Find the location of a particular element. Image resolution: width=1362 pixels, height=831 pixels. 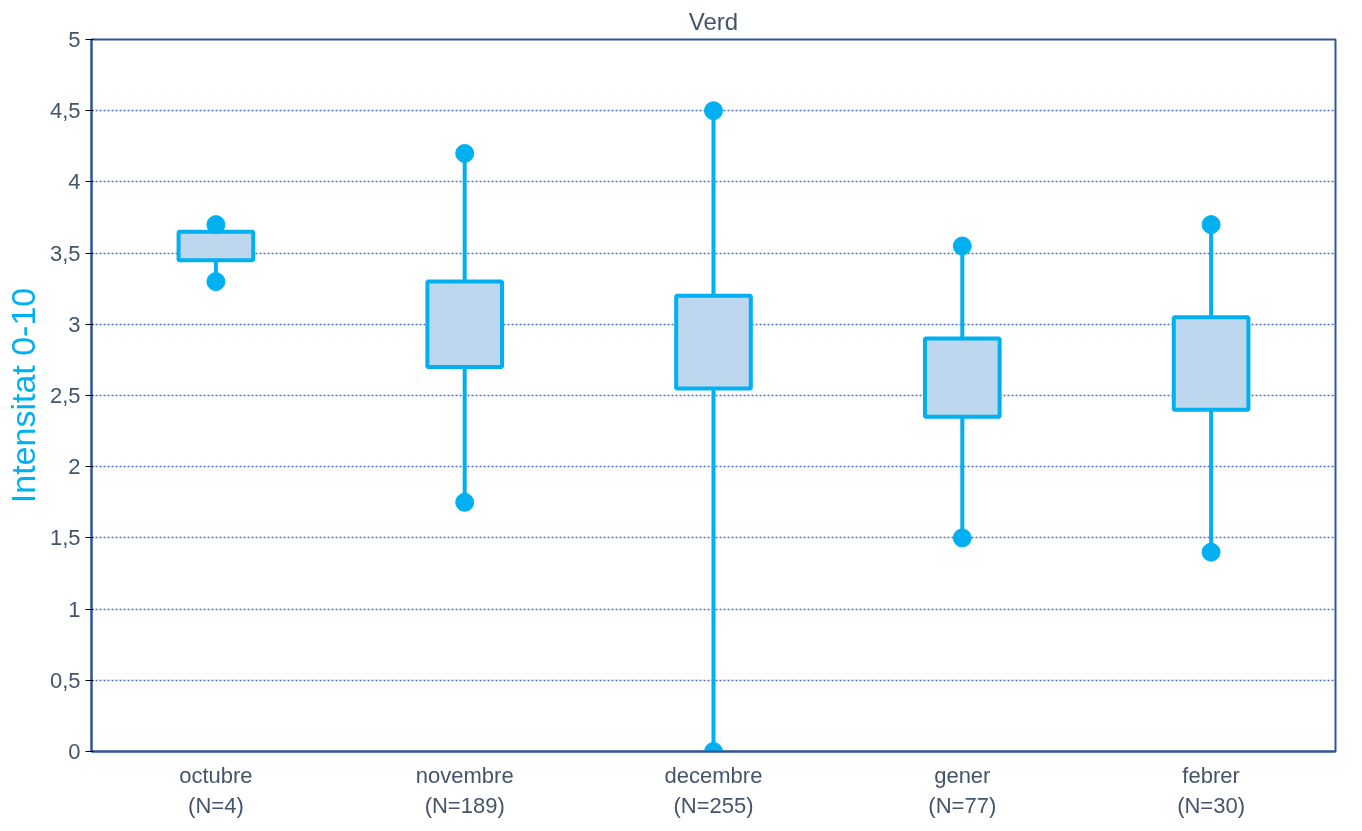

y-tick-label: 4,5 is located at coordinates (65, 111).